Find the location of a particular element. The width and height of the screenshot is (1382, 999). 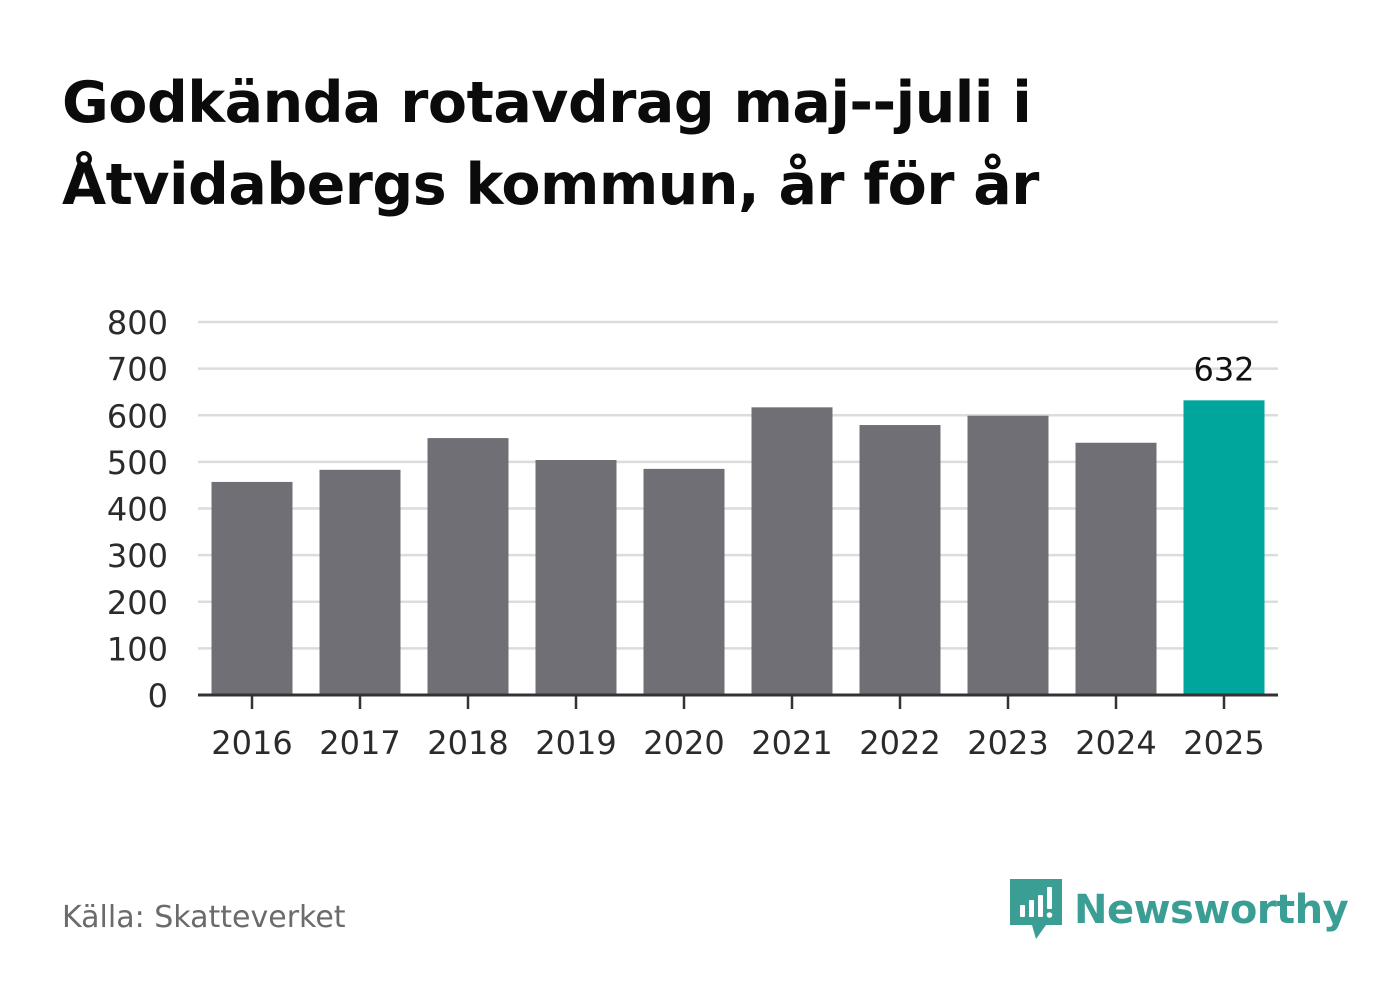

chart-title-line-1: Godkända rotavdrag maj--juli i is located at coordinates (547, 103).